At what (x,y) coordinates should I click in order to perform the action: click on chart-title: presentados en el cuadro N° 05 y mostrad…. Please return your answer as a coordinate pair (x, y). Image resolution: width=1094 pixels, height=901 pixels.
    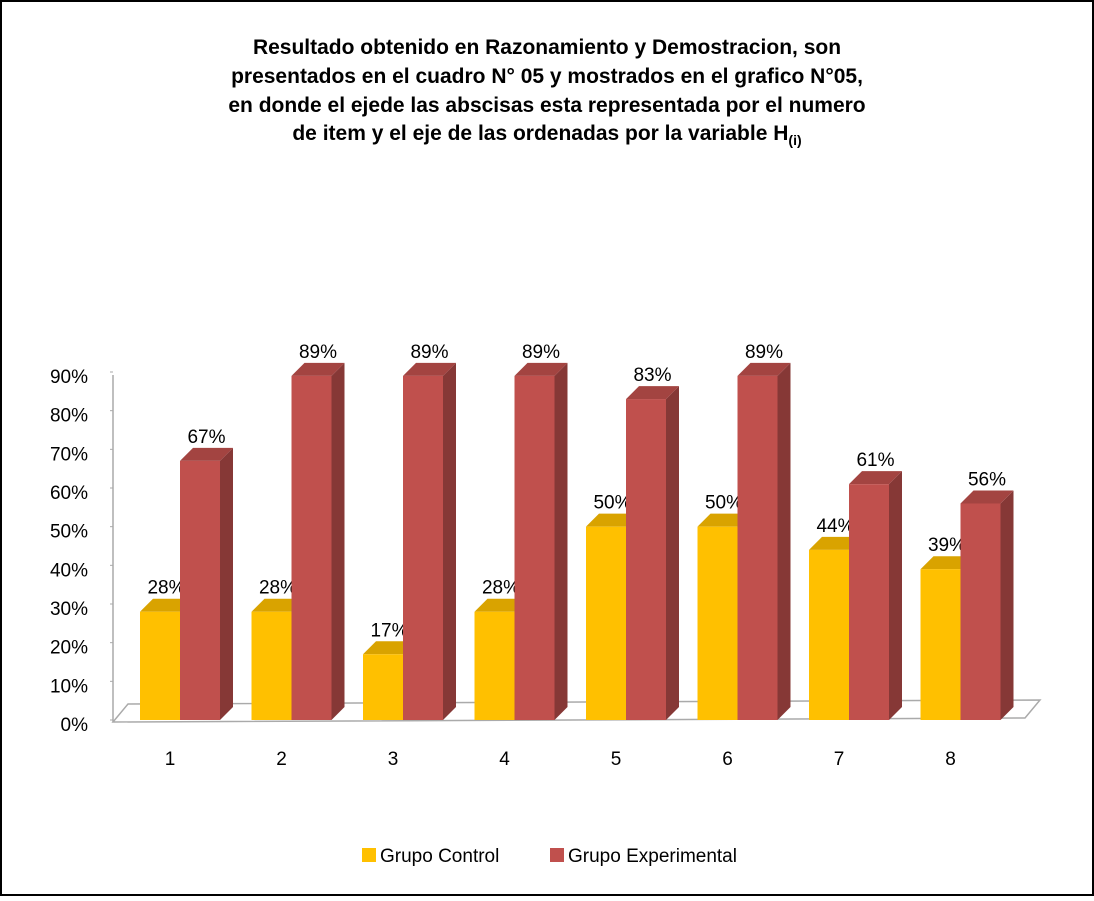
    Looking at the image, I should click on (547, 76).